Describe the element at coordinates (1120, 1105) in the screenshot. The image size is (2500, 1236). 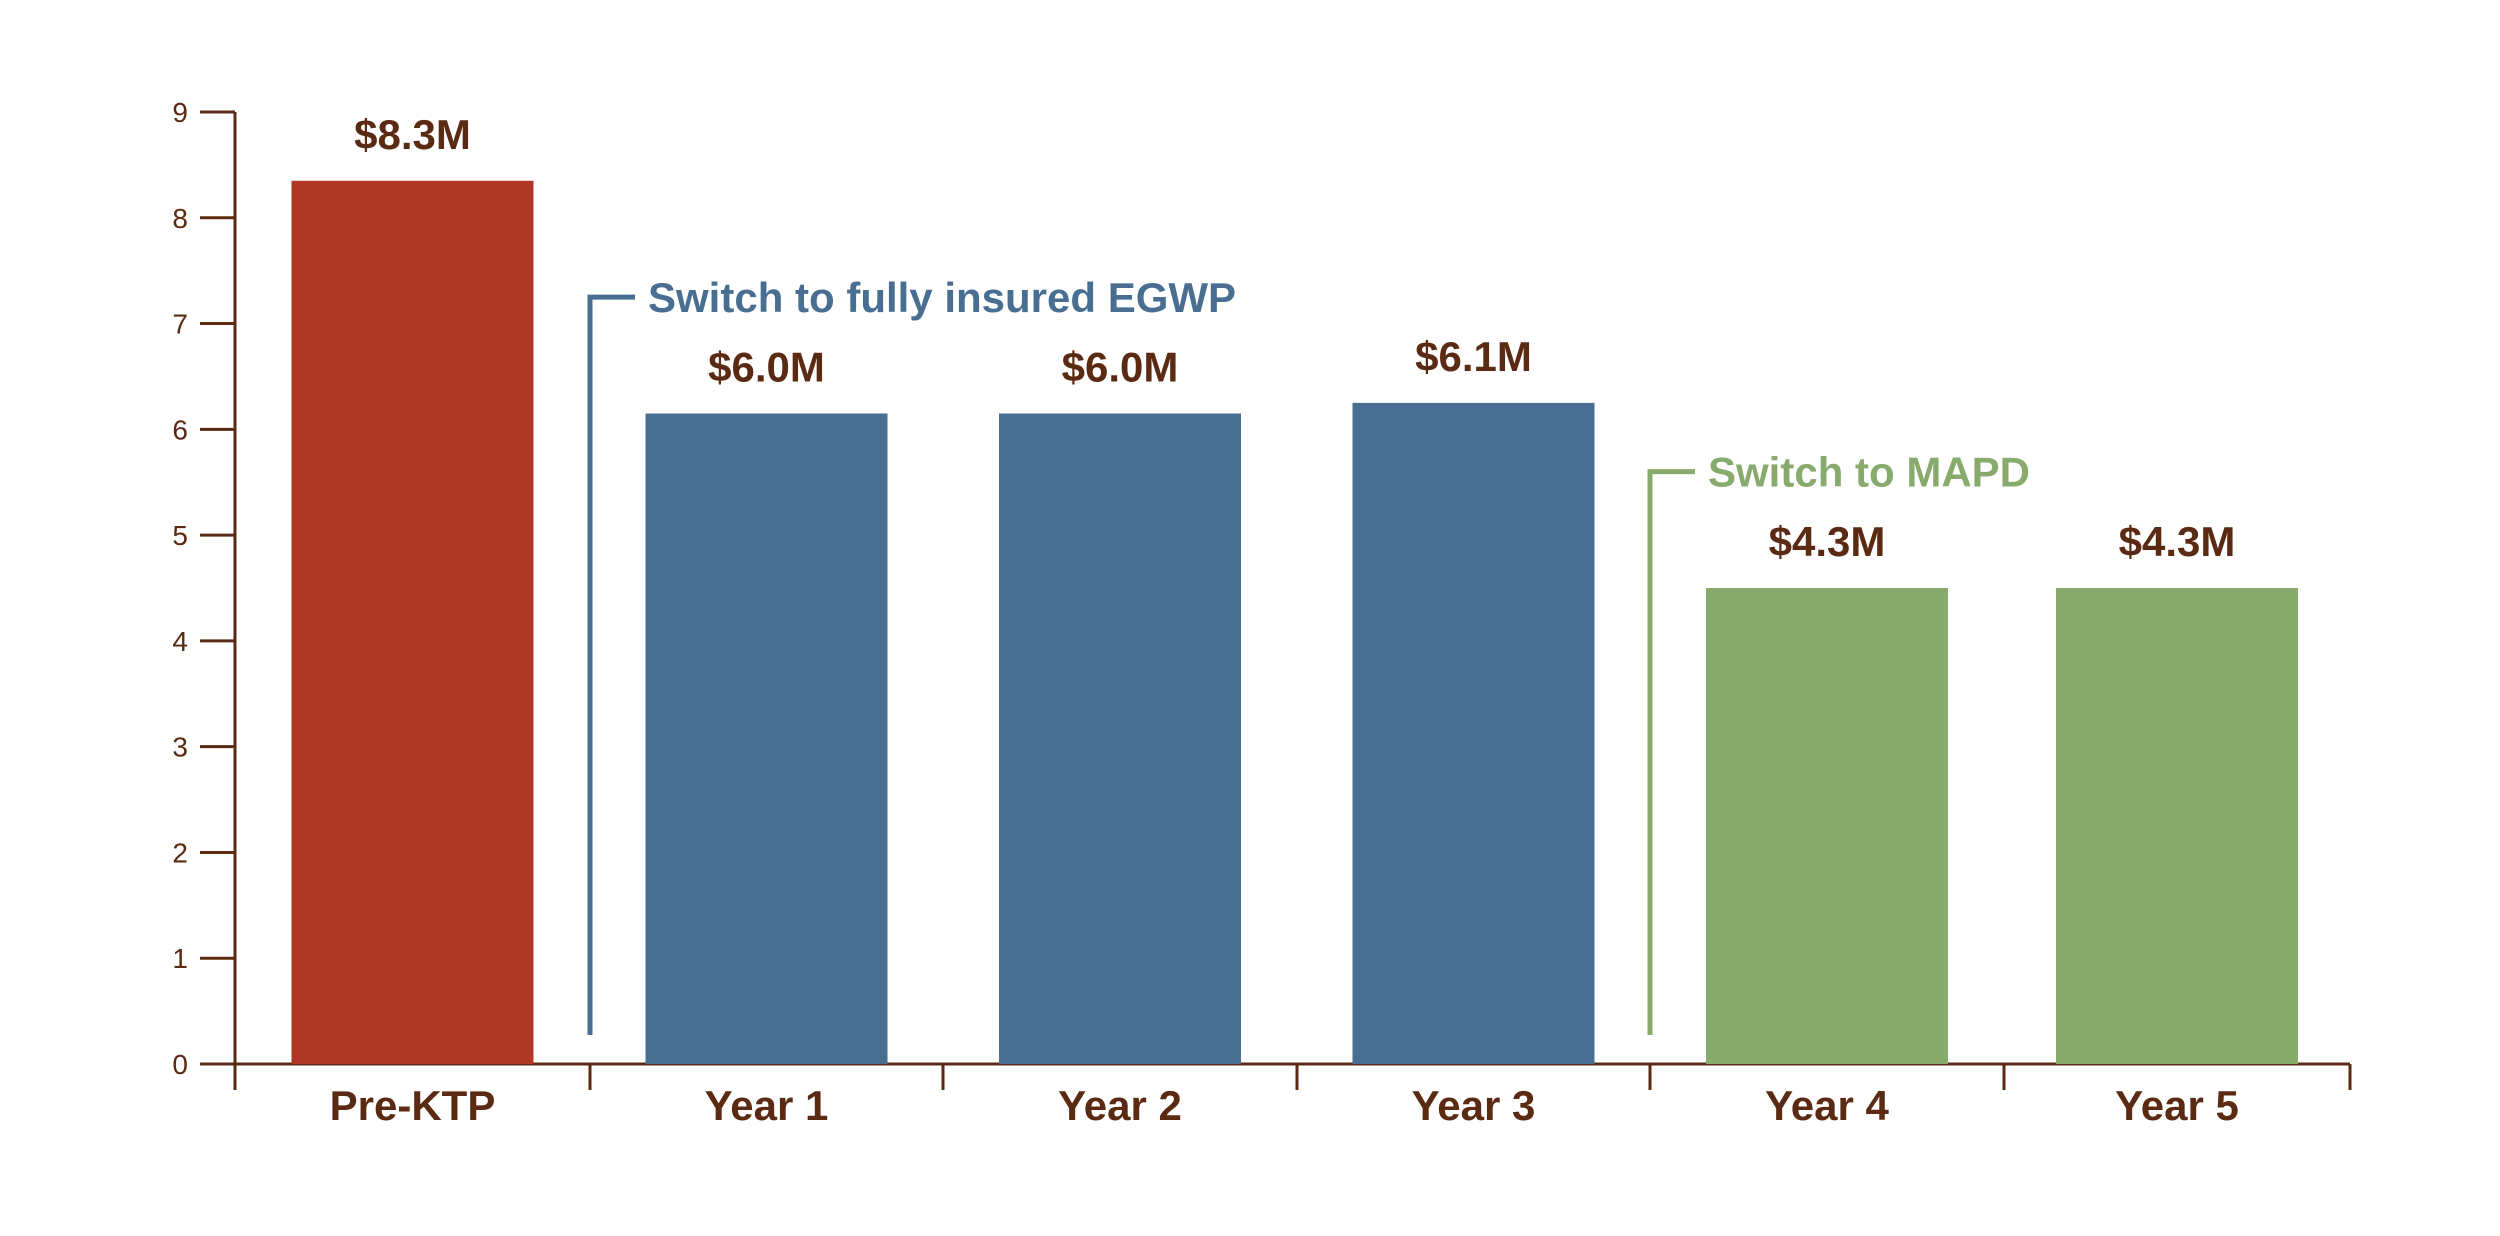
I see `x-category-label: Year 2` at that location.